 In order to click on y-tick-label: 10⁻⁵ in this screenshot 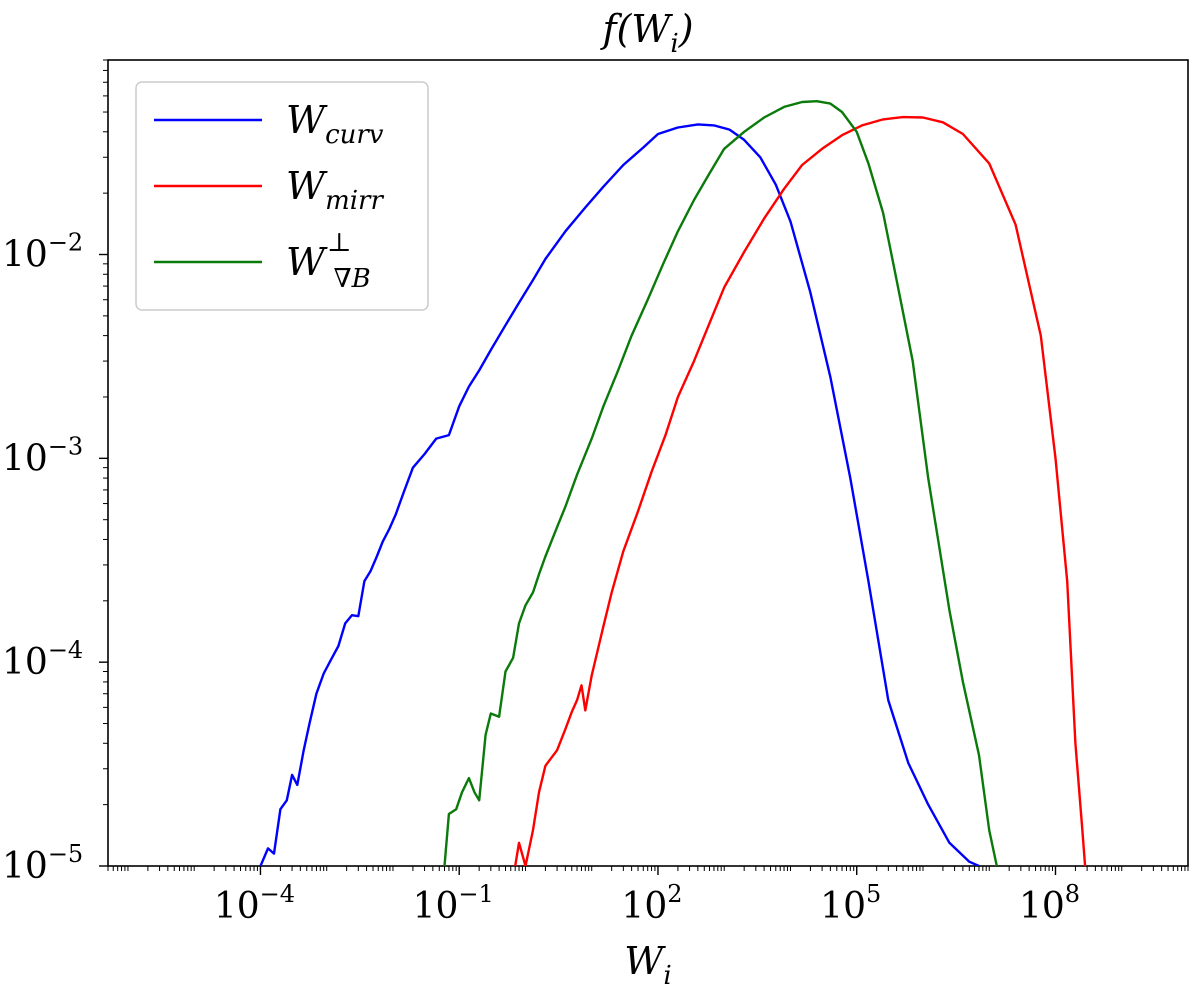, I will do `click(42, 863)`.